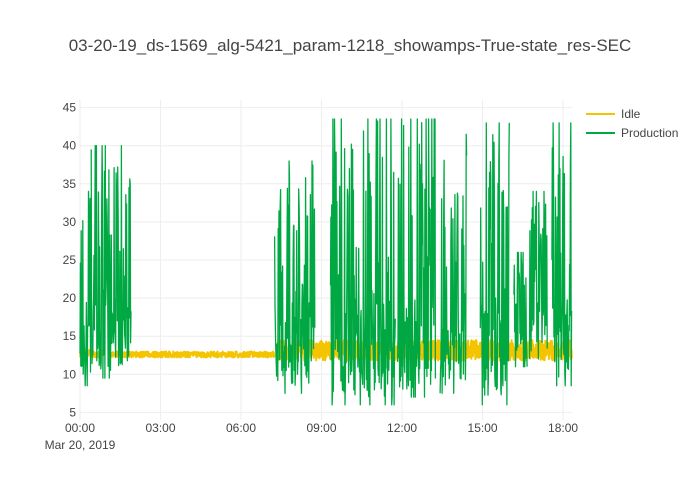 This screenshot has height=500, width=700. I want to click on y-tick-label: 30, so click(70, 222).